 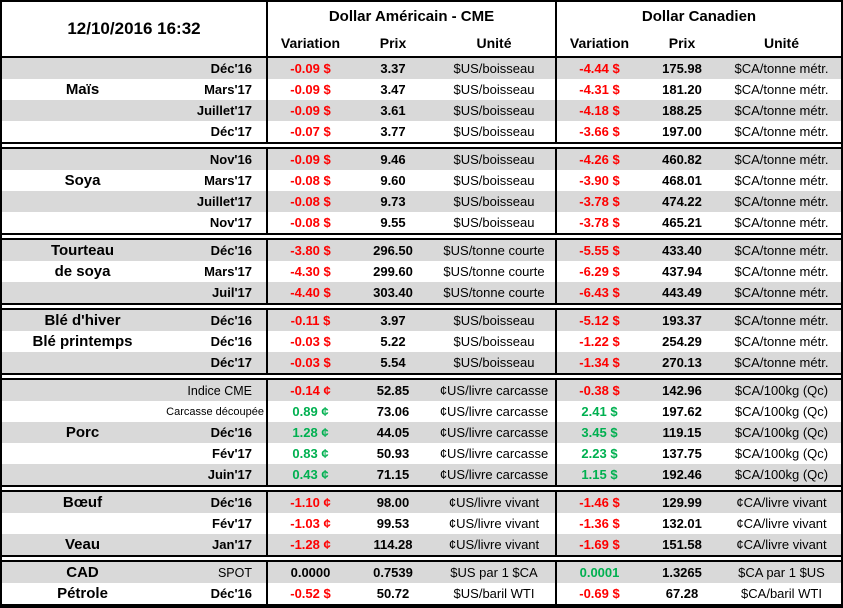 What do you see at coordinates (781, 411) in the screenshot?
I see `cad-unit: $CA/100kg (Qc)` at bounding box center [781, 411].